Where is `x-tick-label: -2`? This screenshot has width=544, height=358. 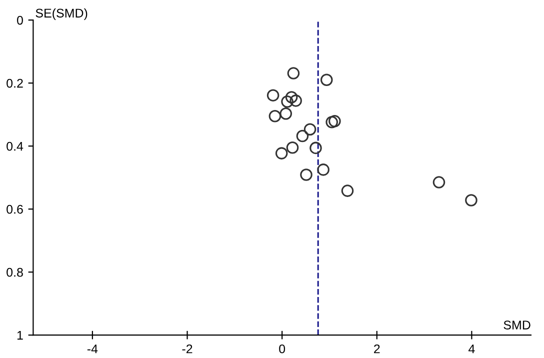 x-tick-label: -2 is located at coordinates (187, 349).